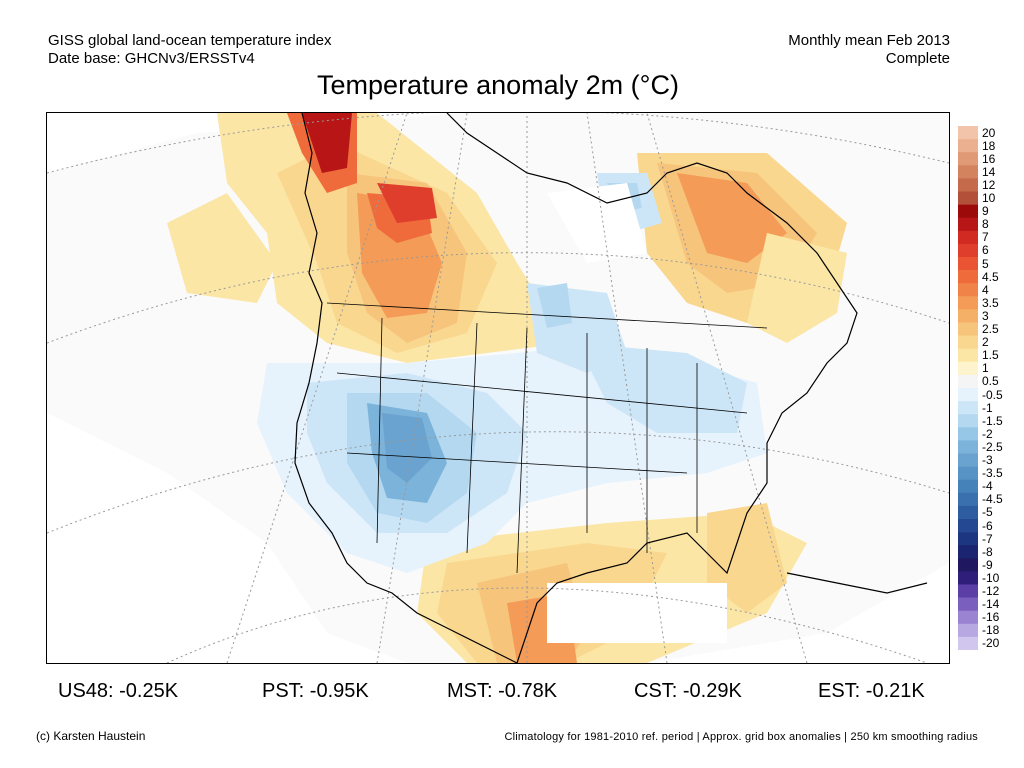 This screenshot has width=1024, height=768. I want to click on map-title: Temperature anomaly 2m (°C), so click(498, 85).